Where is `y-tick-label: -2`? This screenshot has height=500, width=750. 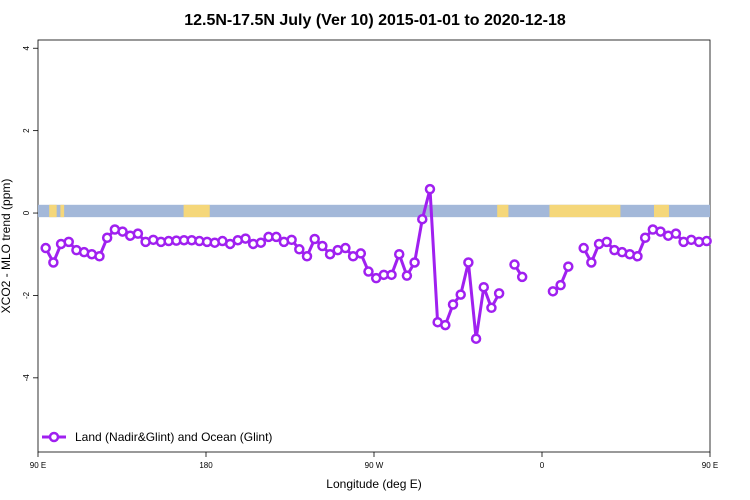 y-tick-label: -2 is located at coordinates (26, 295).